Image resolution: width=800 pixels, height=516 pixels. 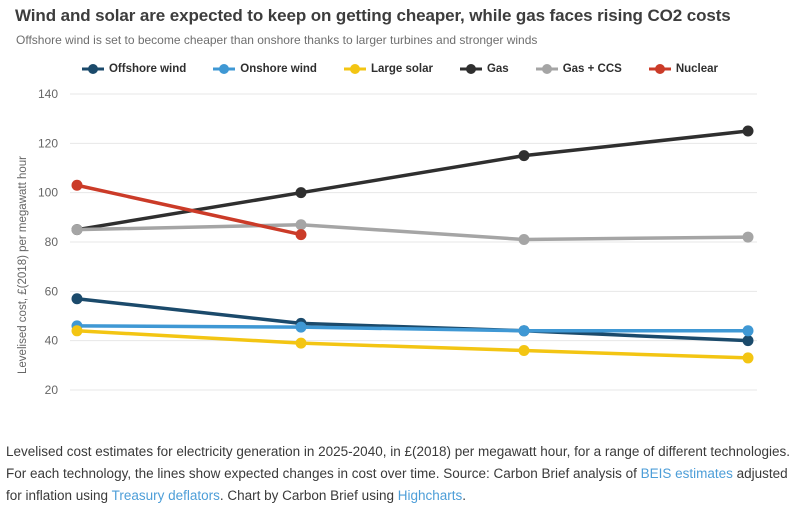 What do you see at coordinates (484, 69) in the screenshot?
I see `legend-item-gas: Gas` at bounding box center [484, 69].